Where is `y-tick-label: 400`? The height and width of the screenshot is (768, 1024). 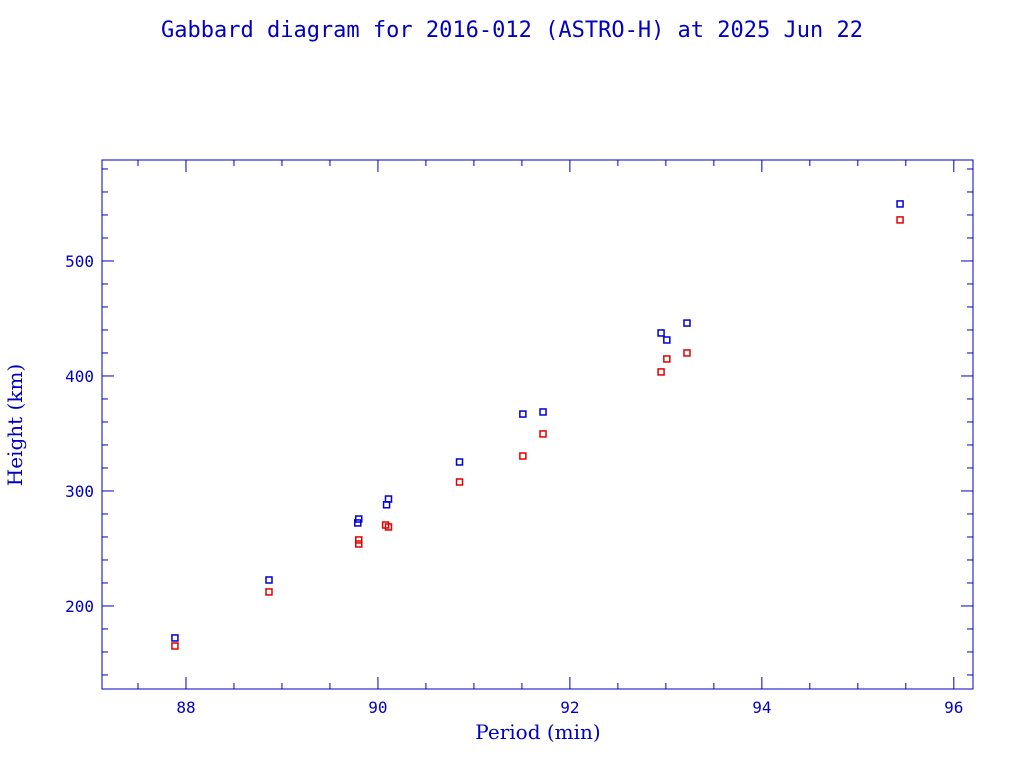
y-tick-label: 400 is located at coordinates (79, 376).